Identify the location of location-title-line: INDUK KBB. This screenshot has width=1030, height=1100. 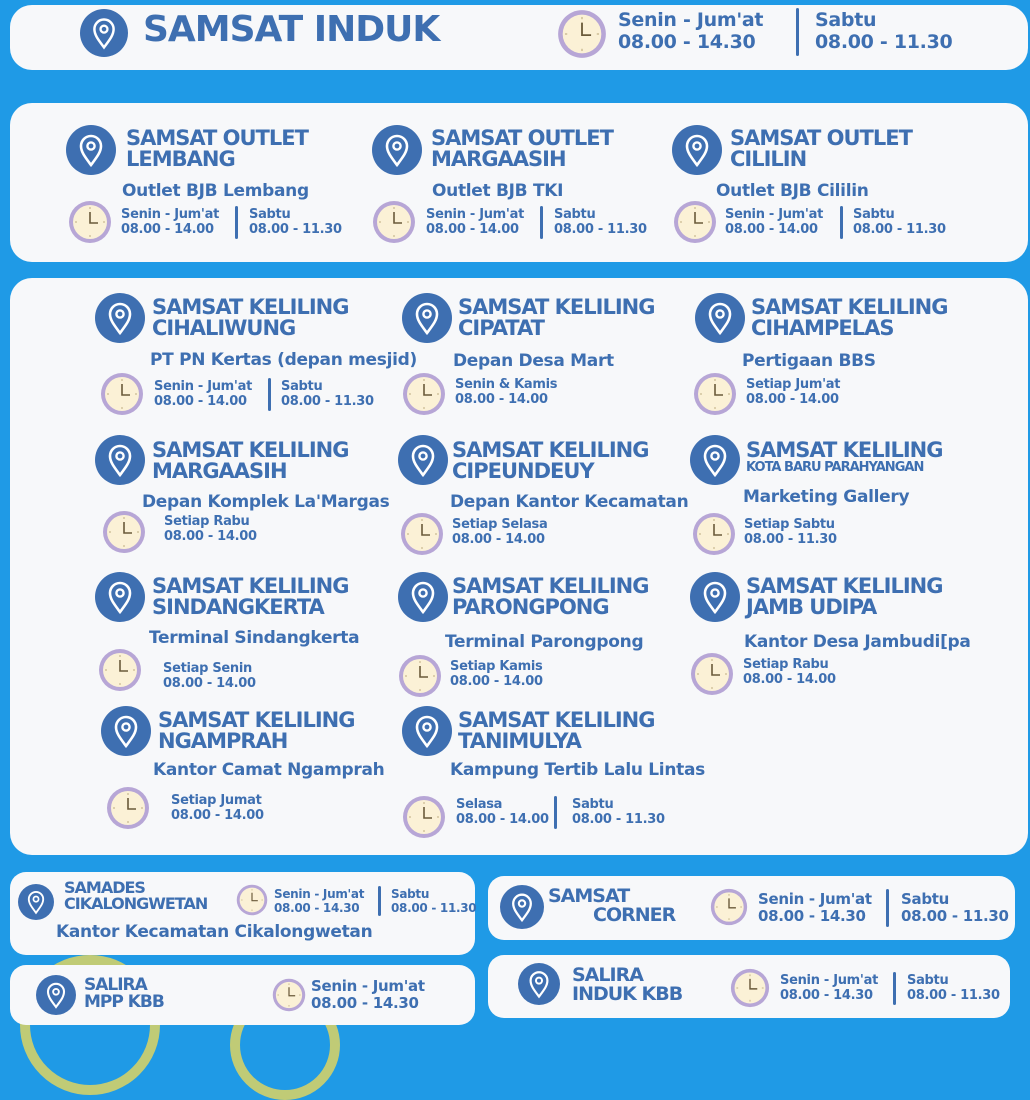
(627, 994).